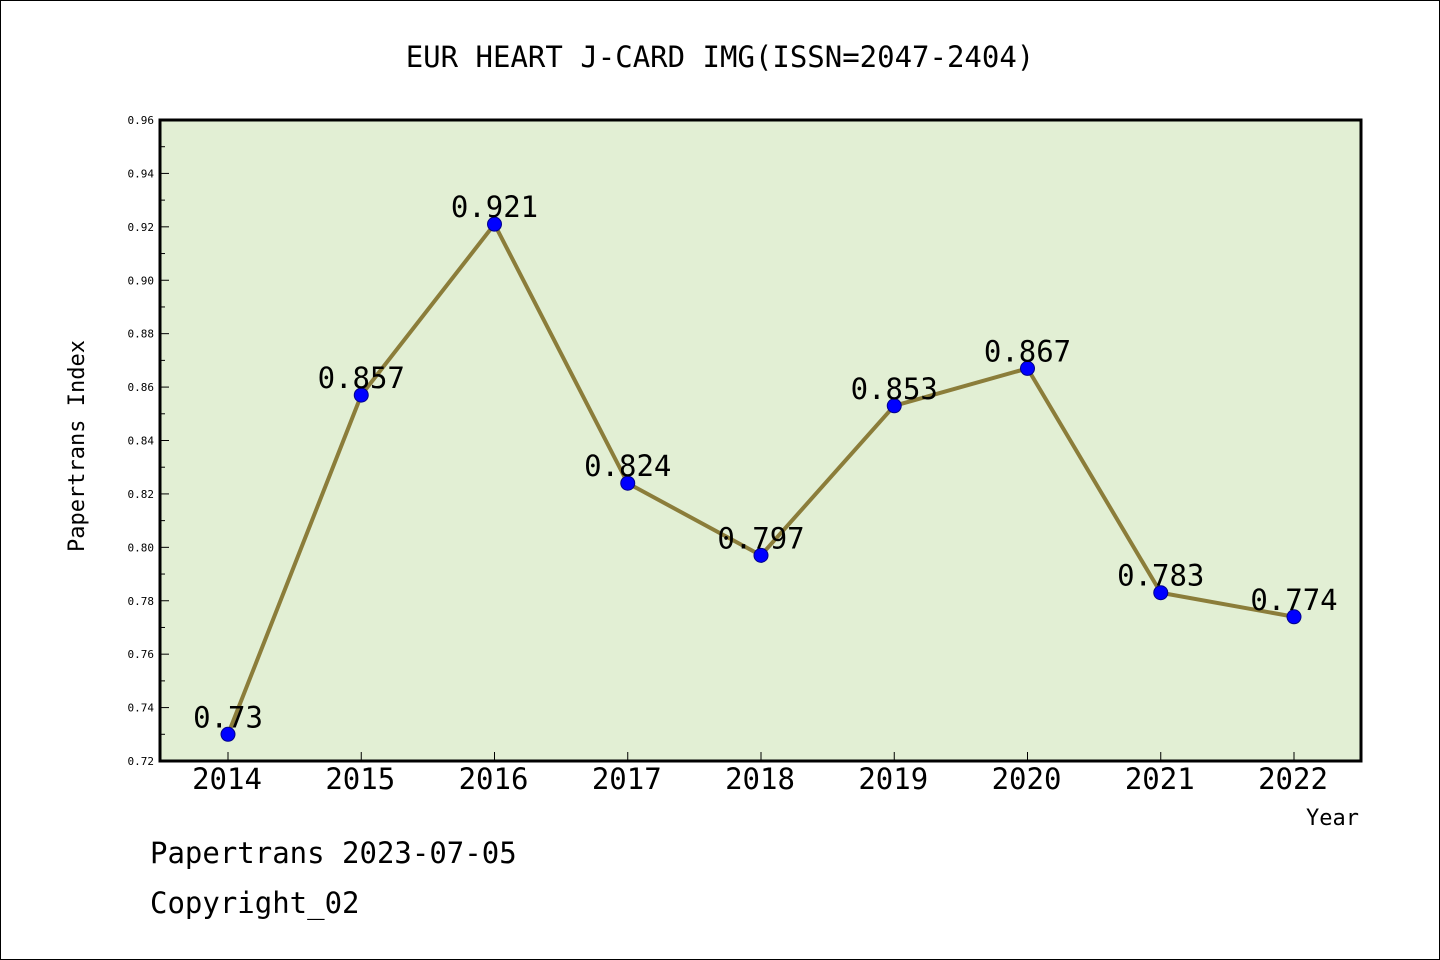  I want to click on data-label: 0.857, so click(361, 378).